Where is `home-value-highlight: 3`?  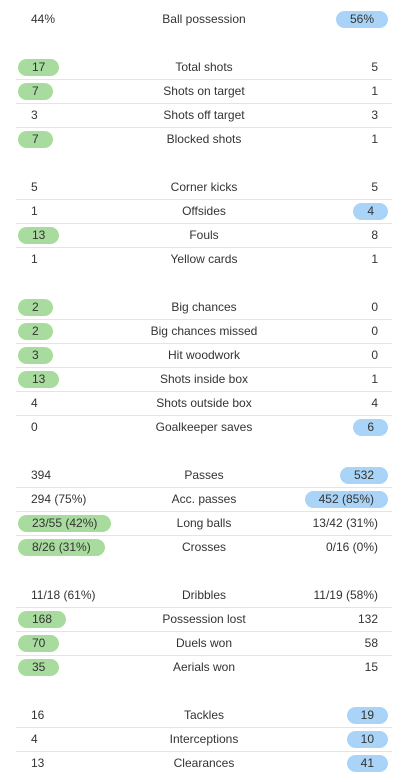 home-value-highlight: 3 is located at coordinates (35, 355).